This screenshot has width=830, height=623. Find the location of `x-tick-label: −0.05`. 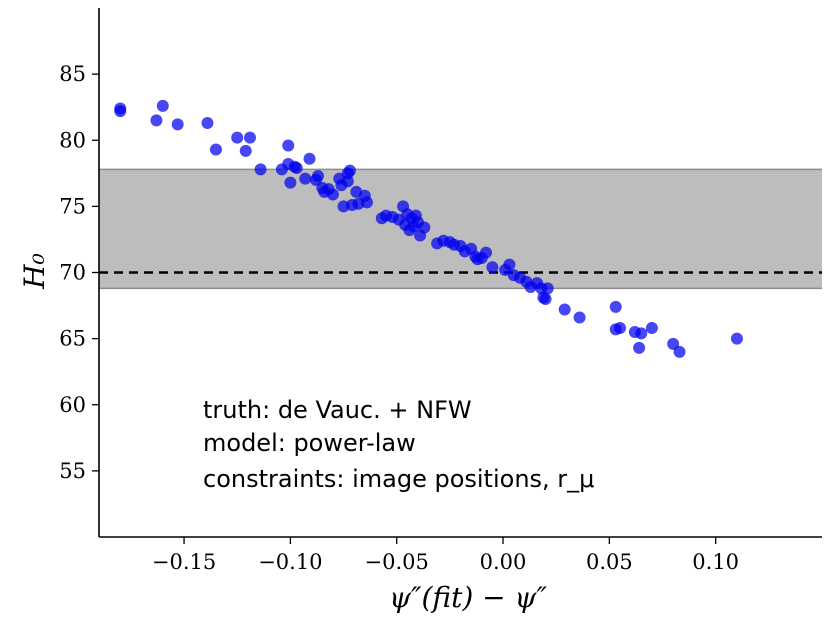

x-tick-label: −0.05 is located at coordinates (397, 562).